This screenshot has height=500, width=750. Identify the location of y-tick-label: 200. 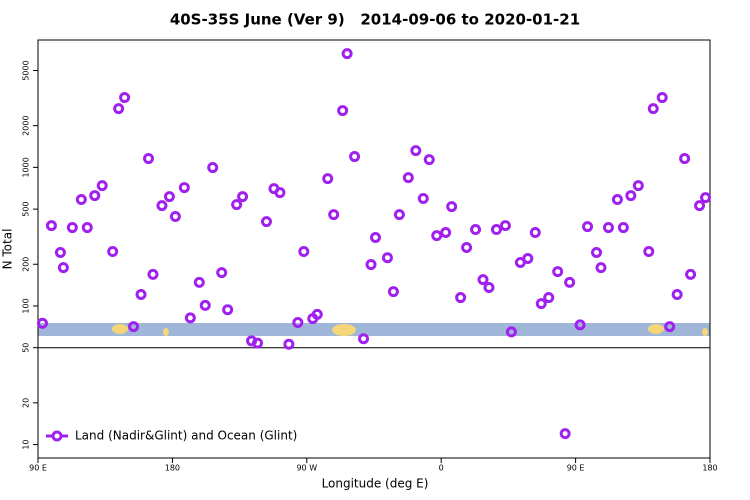
(26, 264).